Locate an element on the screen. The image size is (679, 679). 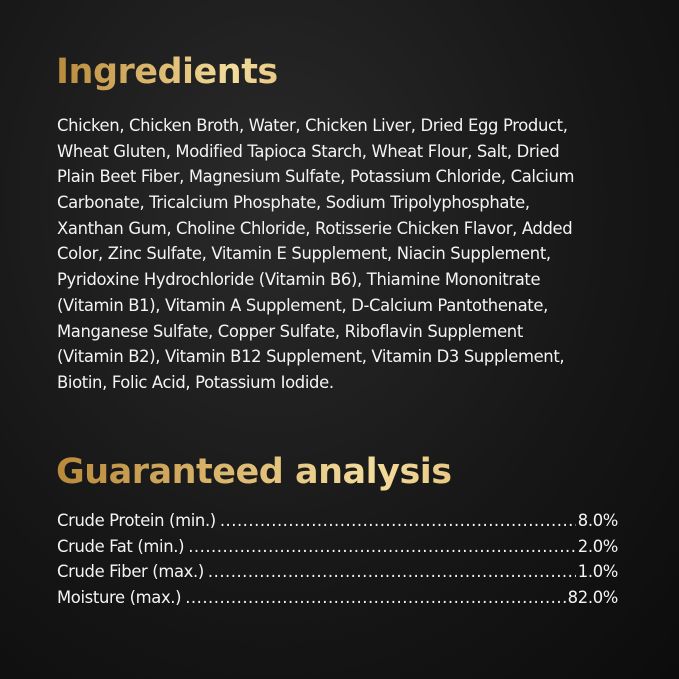
analysis-label: Crude Fat (min.) is located at coordinates (121, 546).